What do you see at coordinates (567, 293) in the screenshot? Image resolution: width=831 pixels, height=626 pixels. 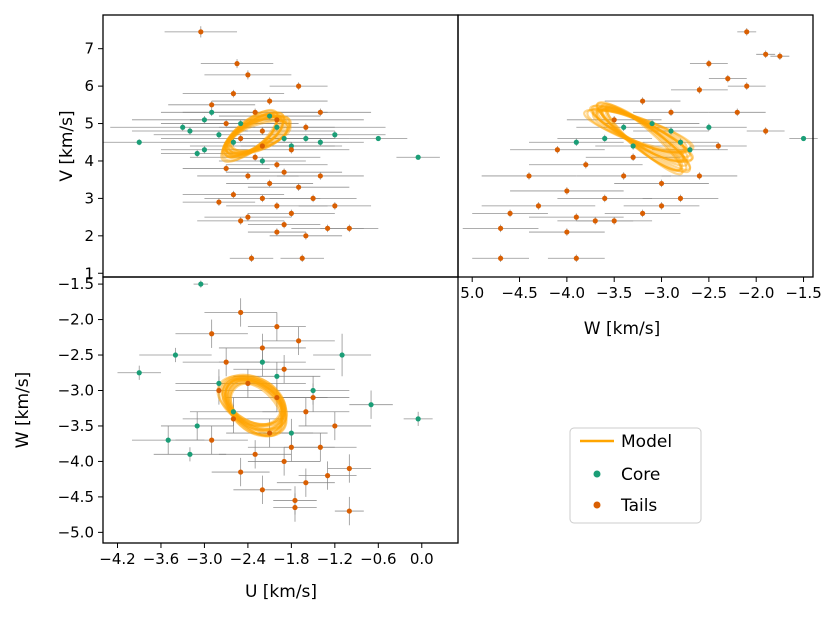 I see `x-tick-label: −4.0` at bounding box center [567, 293].